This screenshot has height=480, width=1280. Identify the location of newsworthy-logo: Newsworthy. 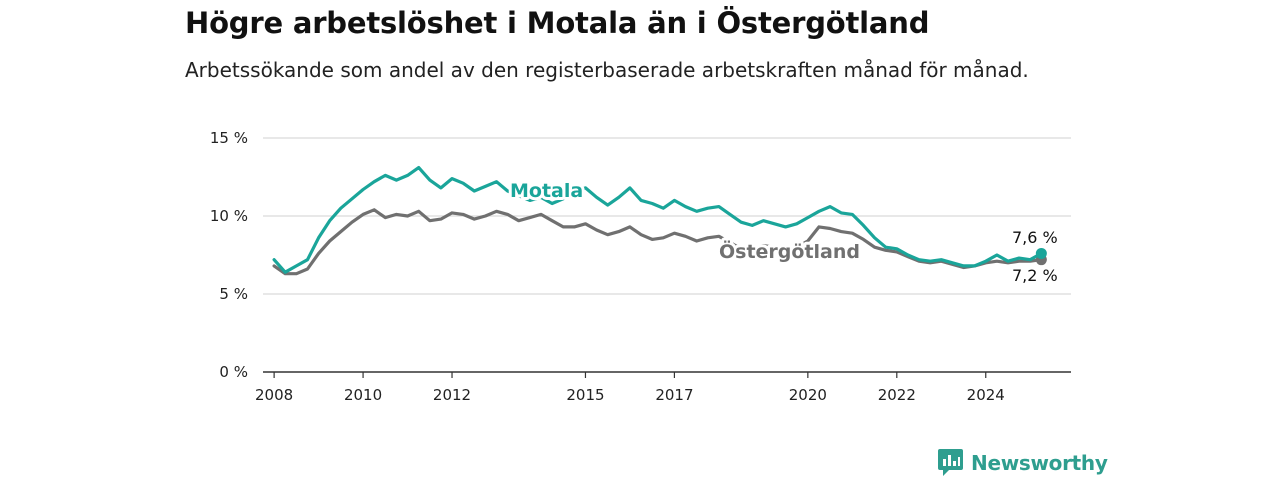
(1022, 463).